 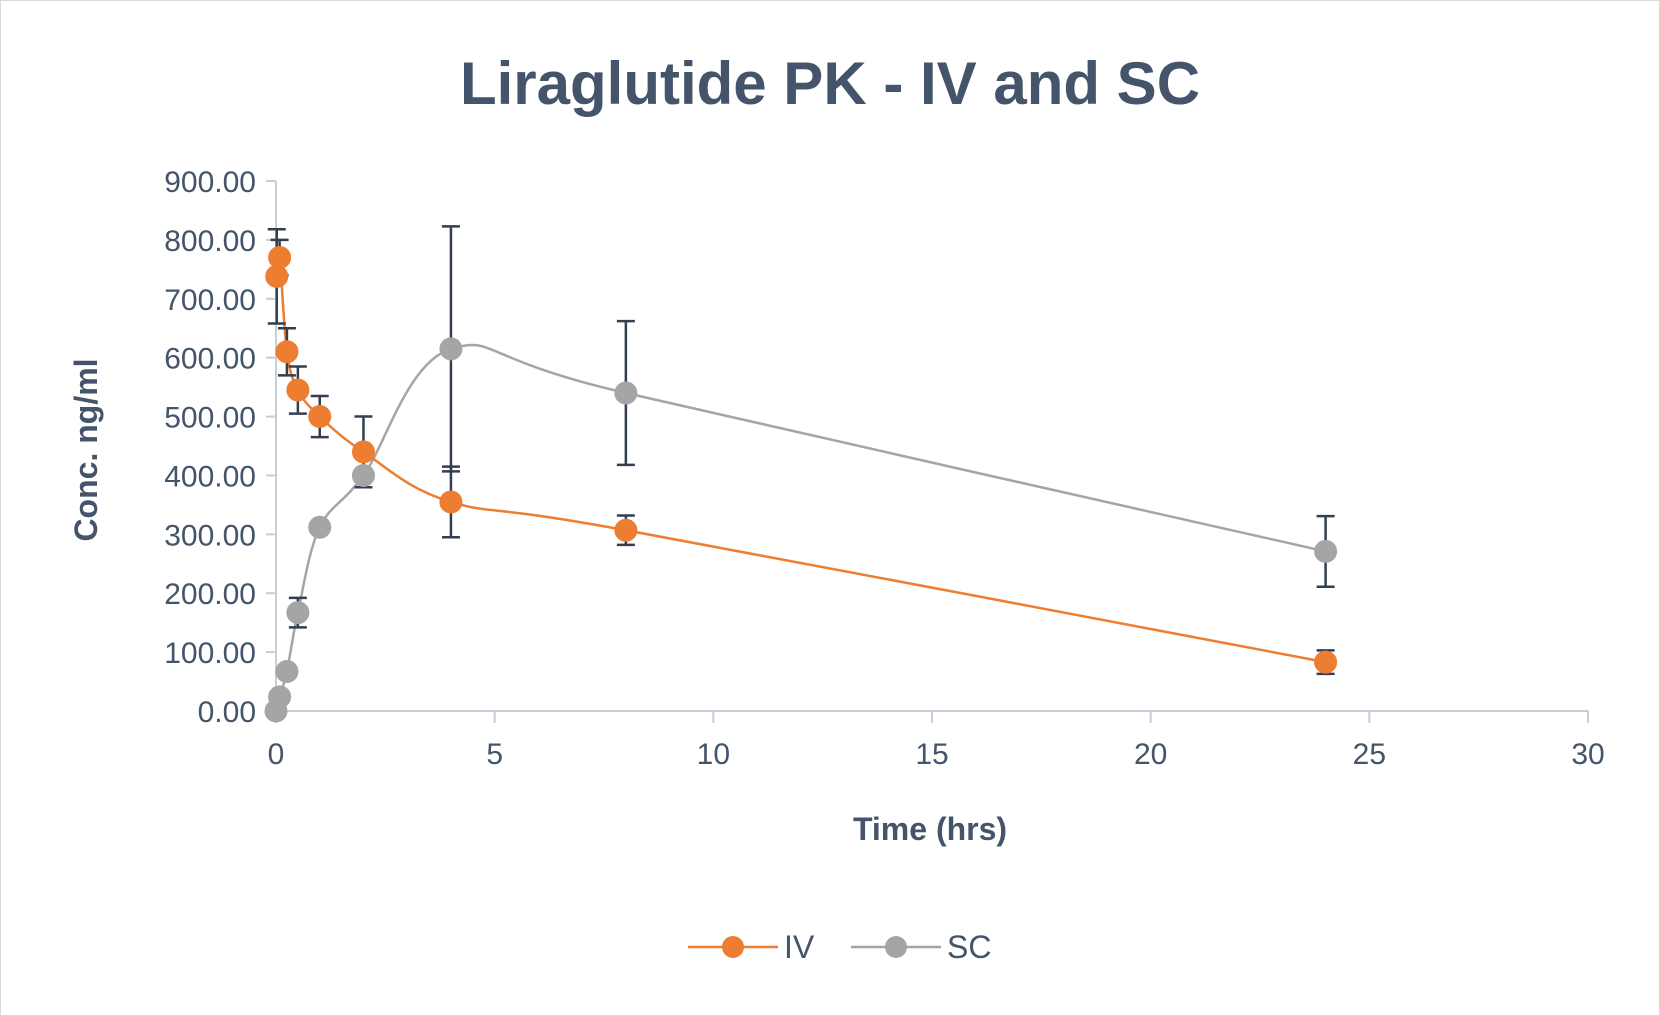 What do you see at coordinates (969, 947) in the screenshot?
I see `legend-sc-label: SC` at bounding box center [969, 947].